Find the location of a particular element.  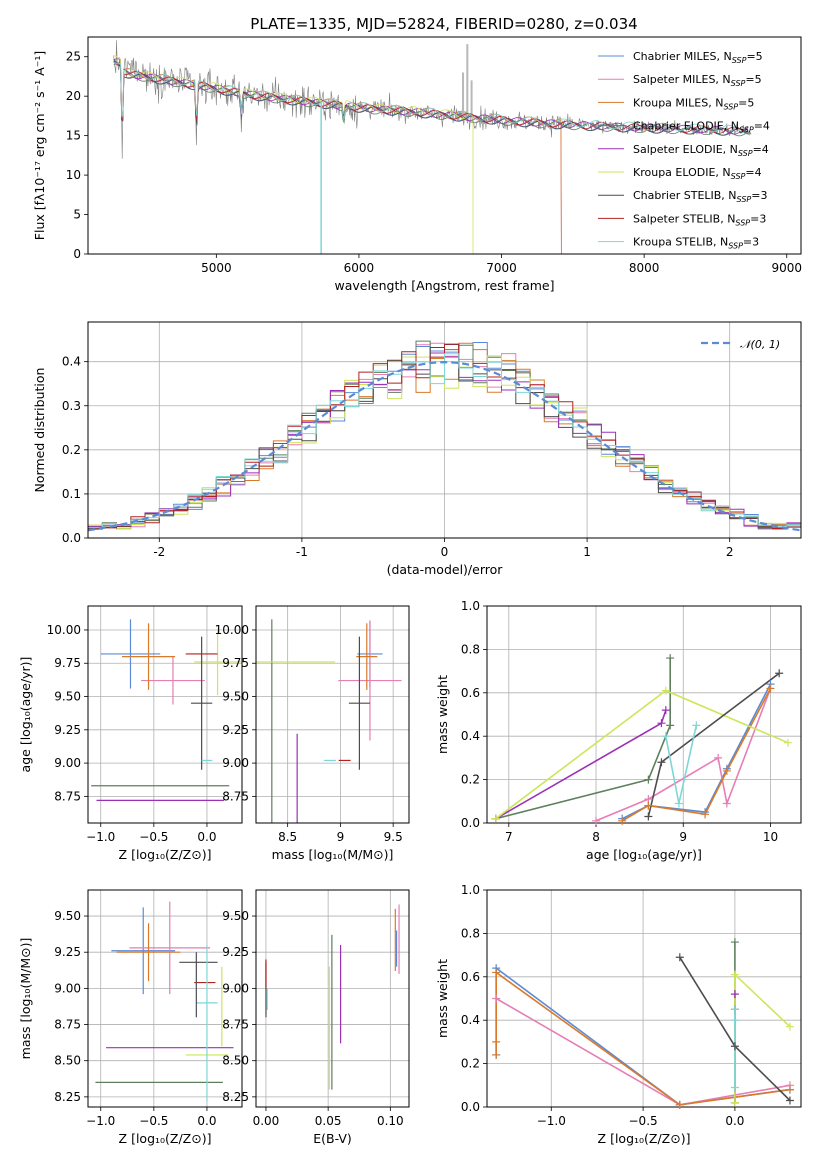

gauss-legend-label: 𝒩(0, 1) is located at coordinates (760, 344).